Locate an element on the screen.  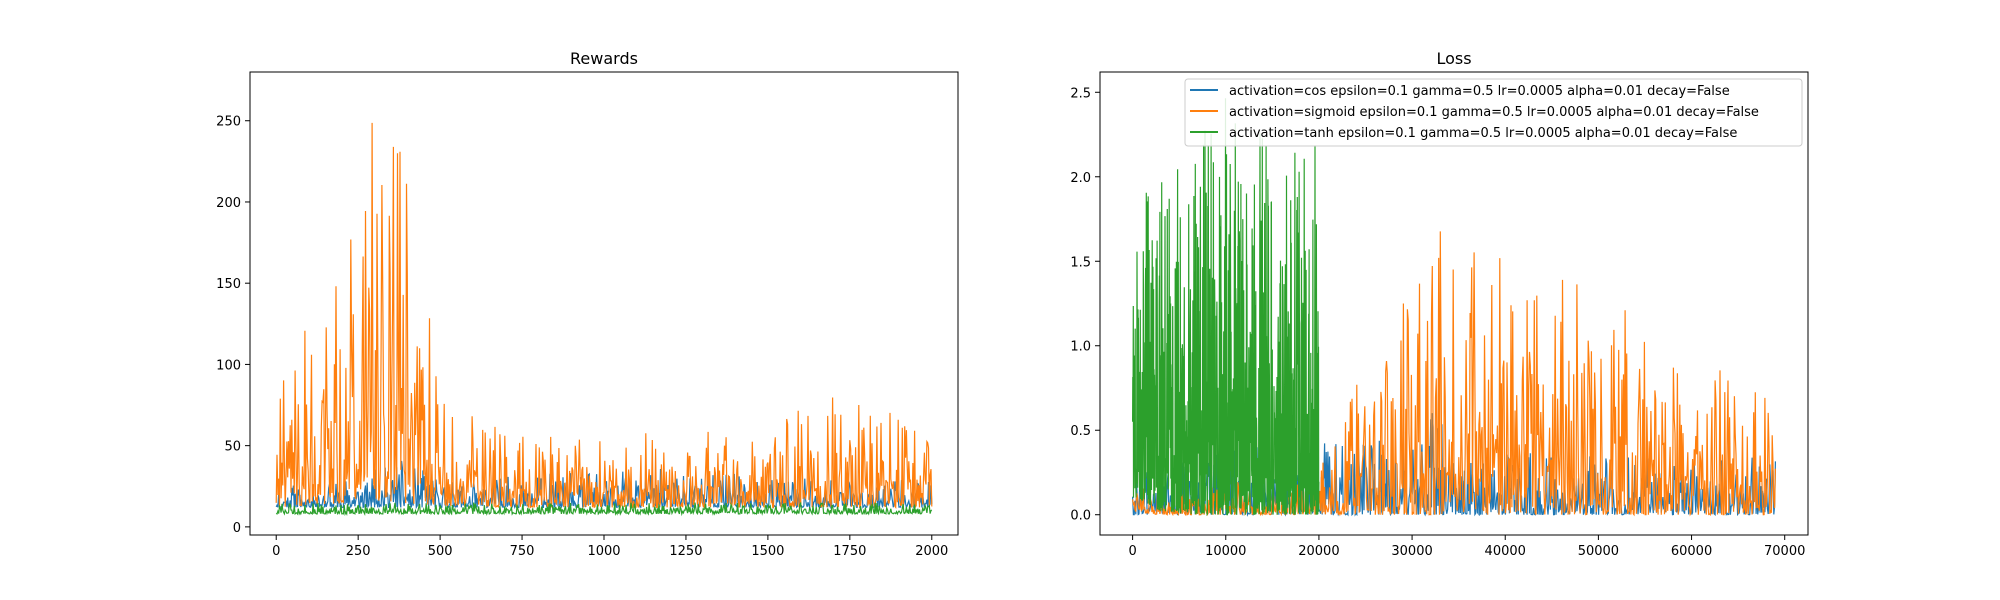
rewards-title: Rewards is located at coordinates (604, 58).